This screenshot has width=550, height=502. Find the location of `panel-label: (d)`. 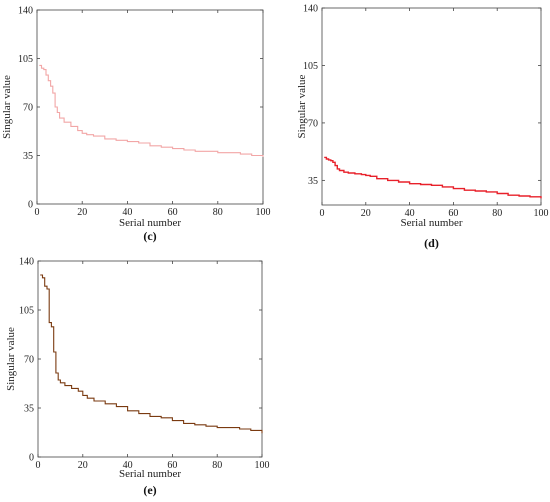

panel-label: (d) is located at coordinates (431, 243).